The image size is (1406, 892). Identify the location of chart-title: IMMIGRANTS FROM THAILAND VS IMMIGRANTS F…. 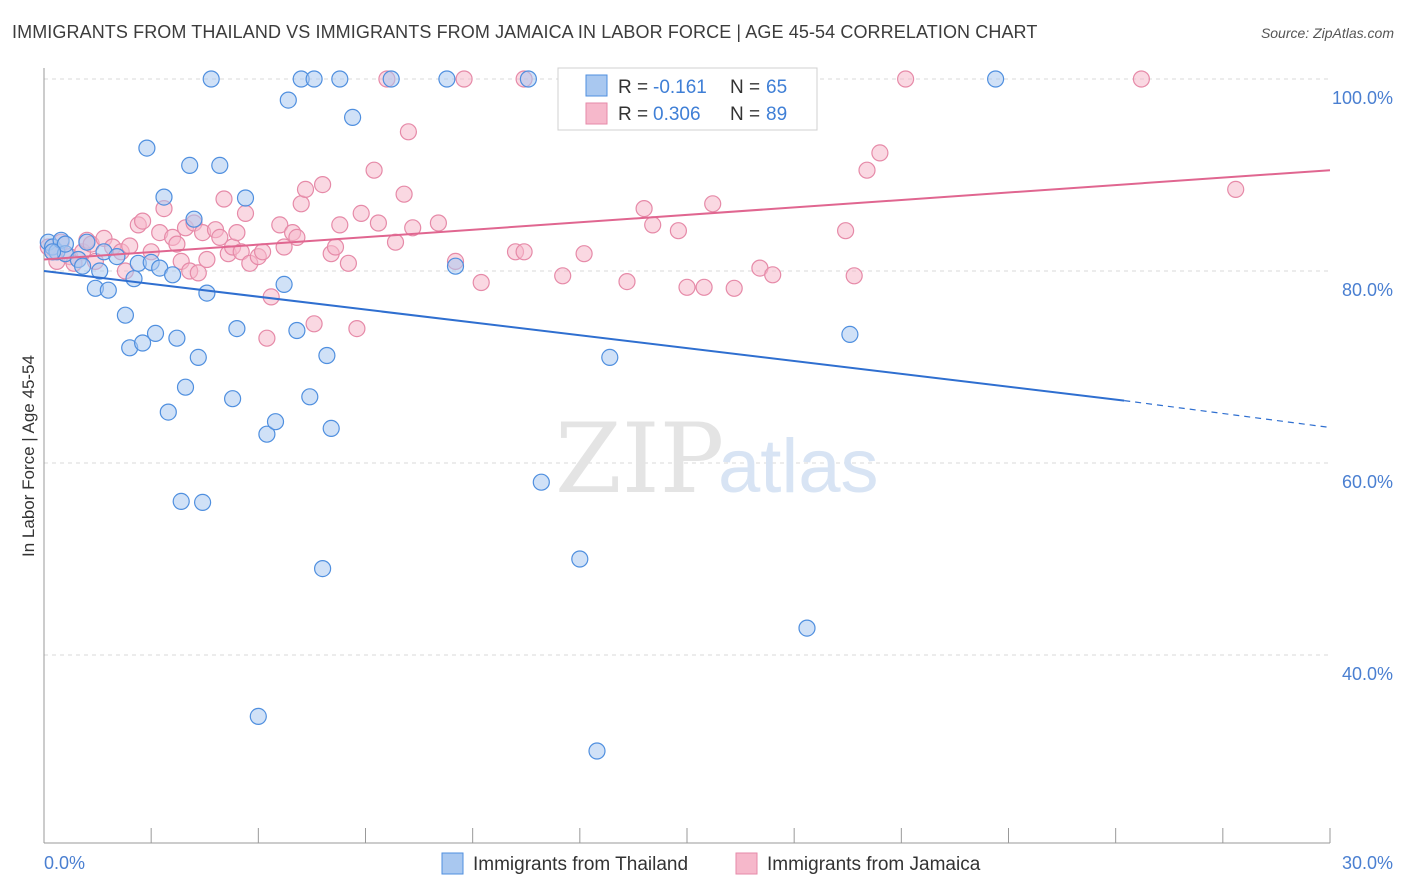
(525, 32).